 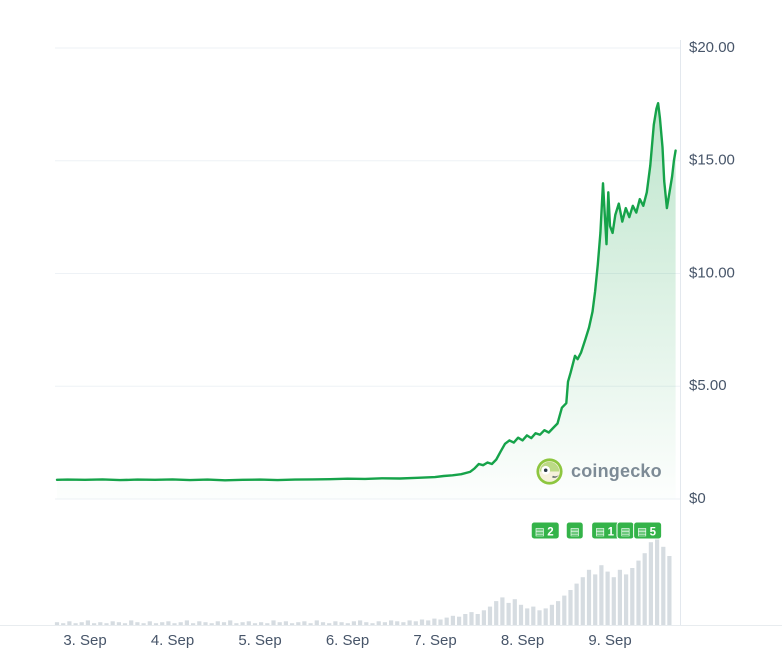 I want to click on news-flag: ▤ 5, so click(x=648, y=530).